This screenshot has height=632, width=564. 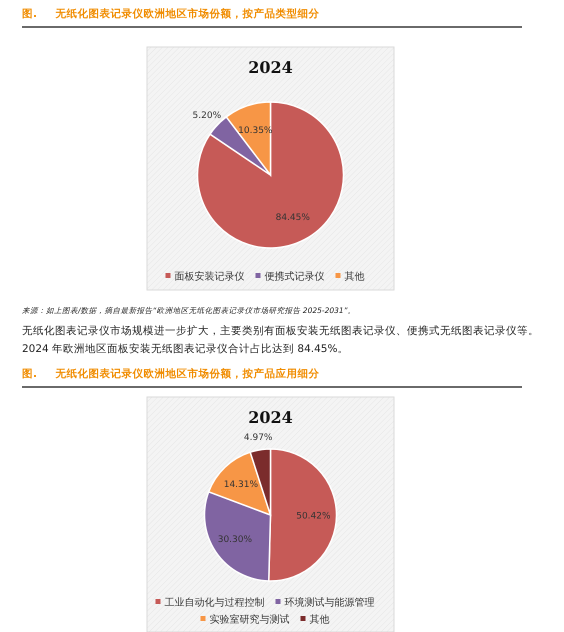 I want to click on data-label: 5.20%, so click(x=207, y=115).